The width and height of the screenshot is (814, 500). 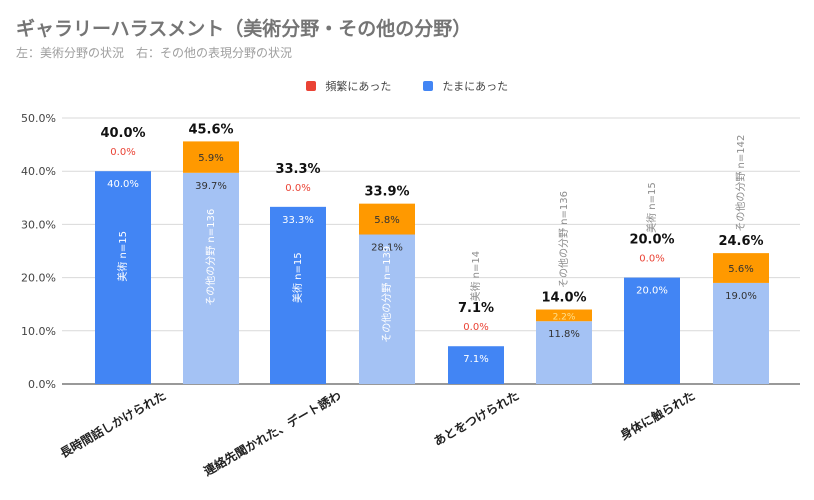 I want to click on legend-item-hinpan: 頻繁にあった, so click(x=348, y=86).